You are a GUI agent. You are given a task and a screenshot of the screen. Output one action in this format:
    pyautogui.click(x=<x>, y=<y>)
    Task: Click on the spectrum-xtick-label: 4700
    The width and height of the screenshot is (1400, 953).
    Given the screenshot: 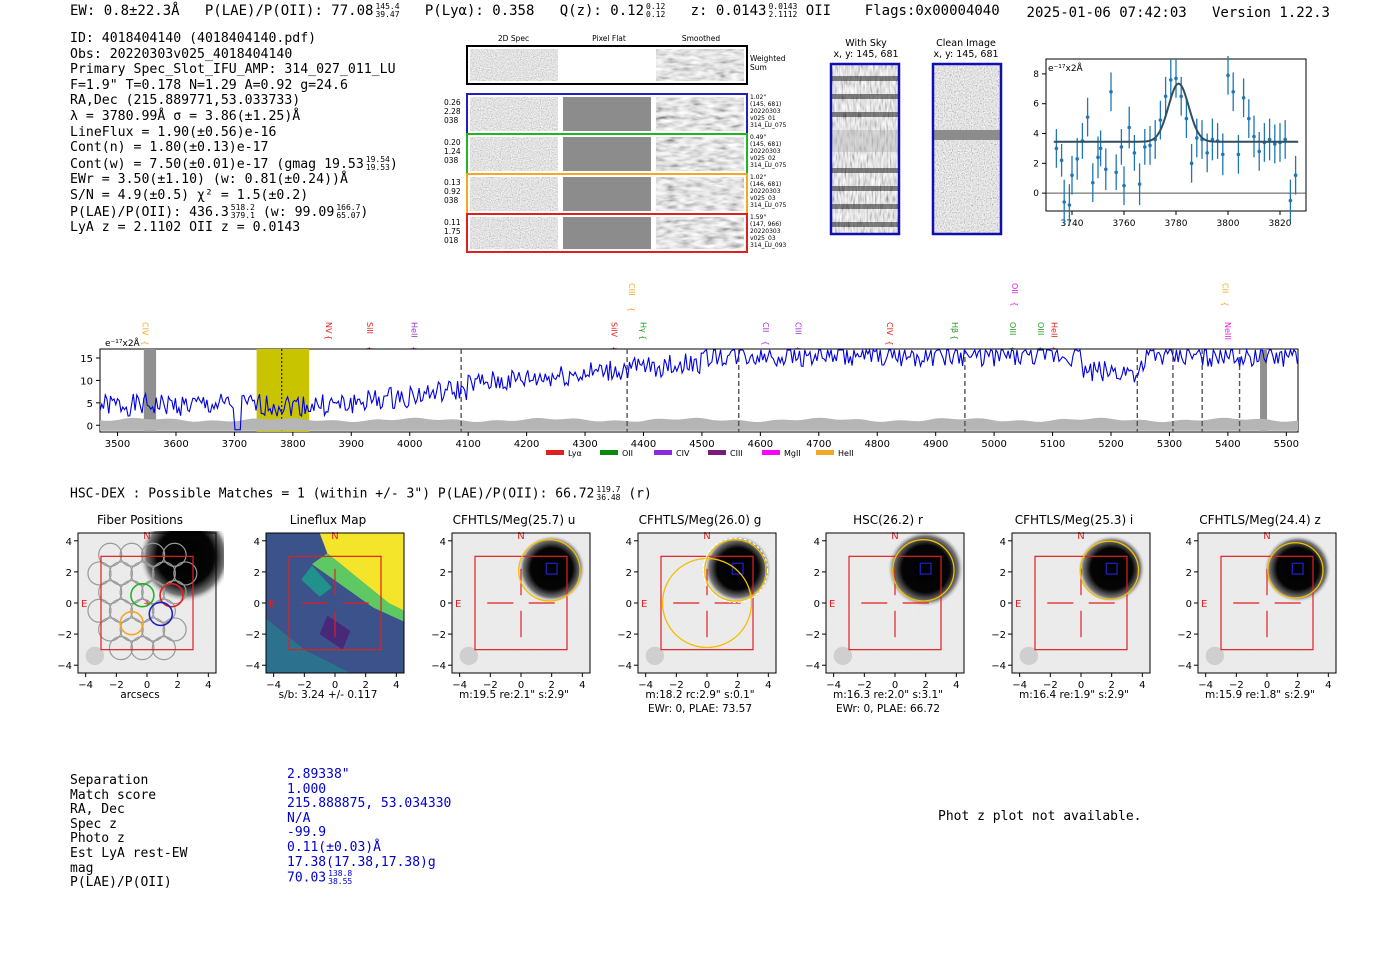 What is the action you would take?
    pyautogui.click(x=818, y=444)
    